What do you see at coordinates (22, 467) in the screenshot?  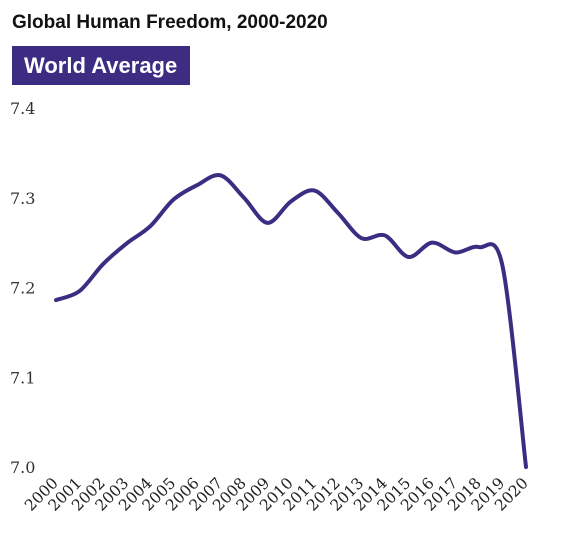 I see `y-tick-label: 7.0` at bounding box center [22, 467].